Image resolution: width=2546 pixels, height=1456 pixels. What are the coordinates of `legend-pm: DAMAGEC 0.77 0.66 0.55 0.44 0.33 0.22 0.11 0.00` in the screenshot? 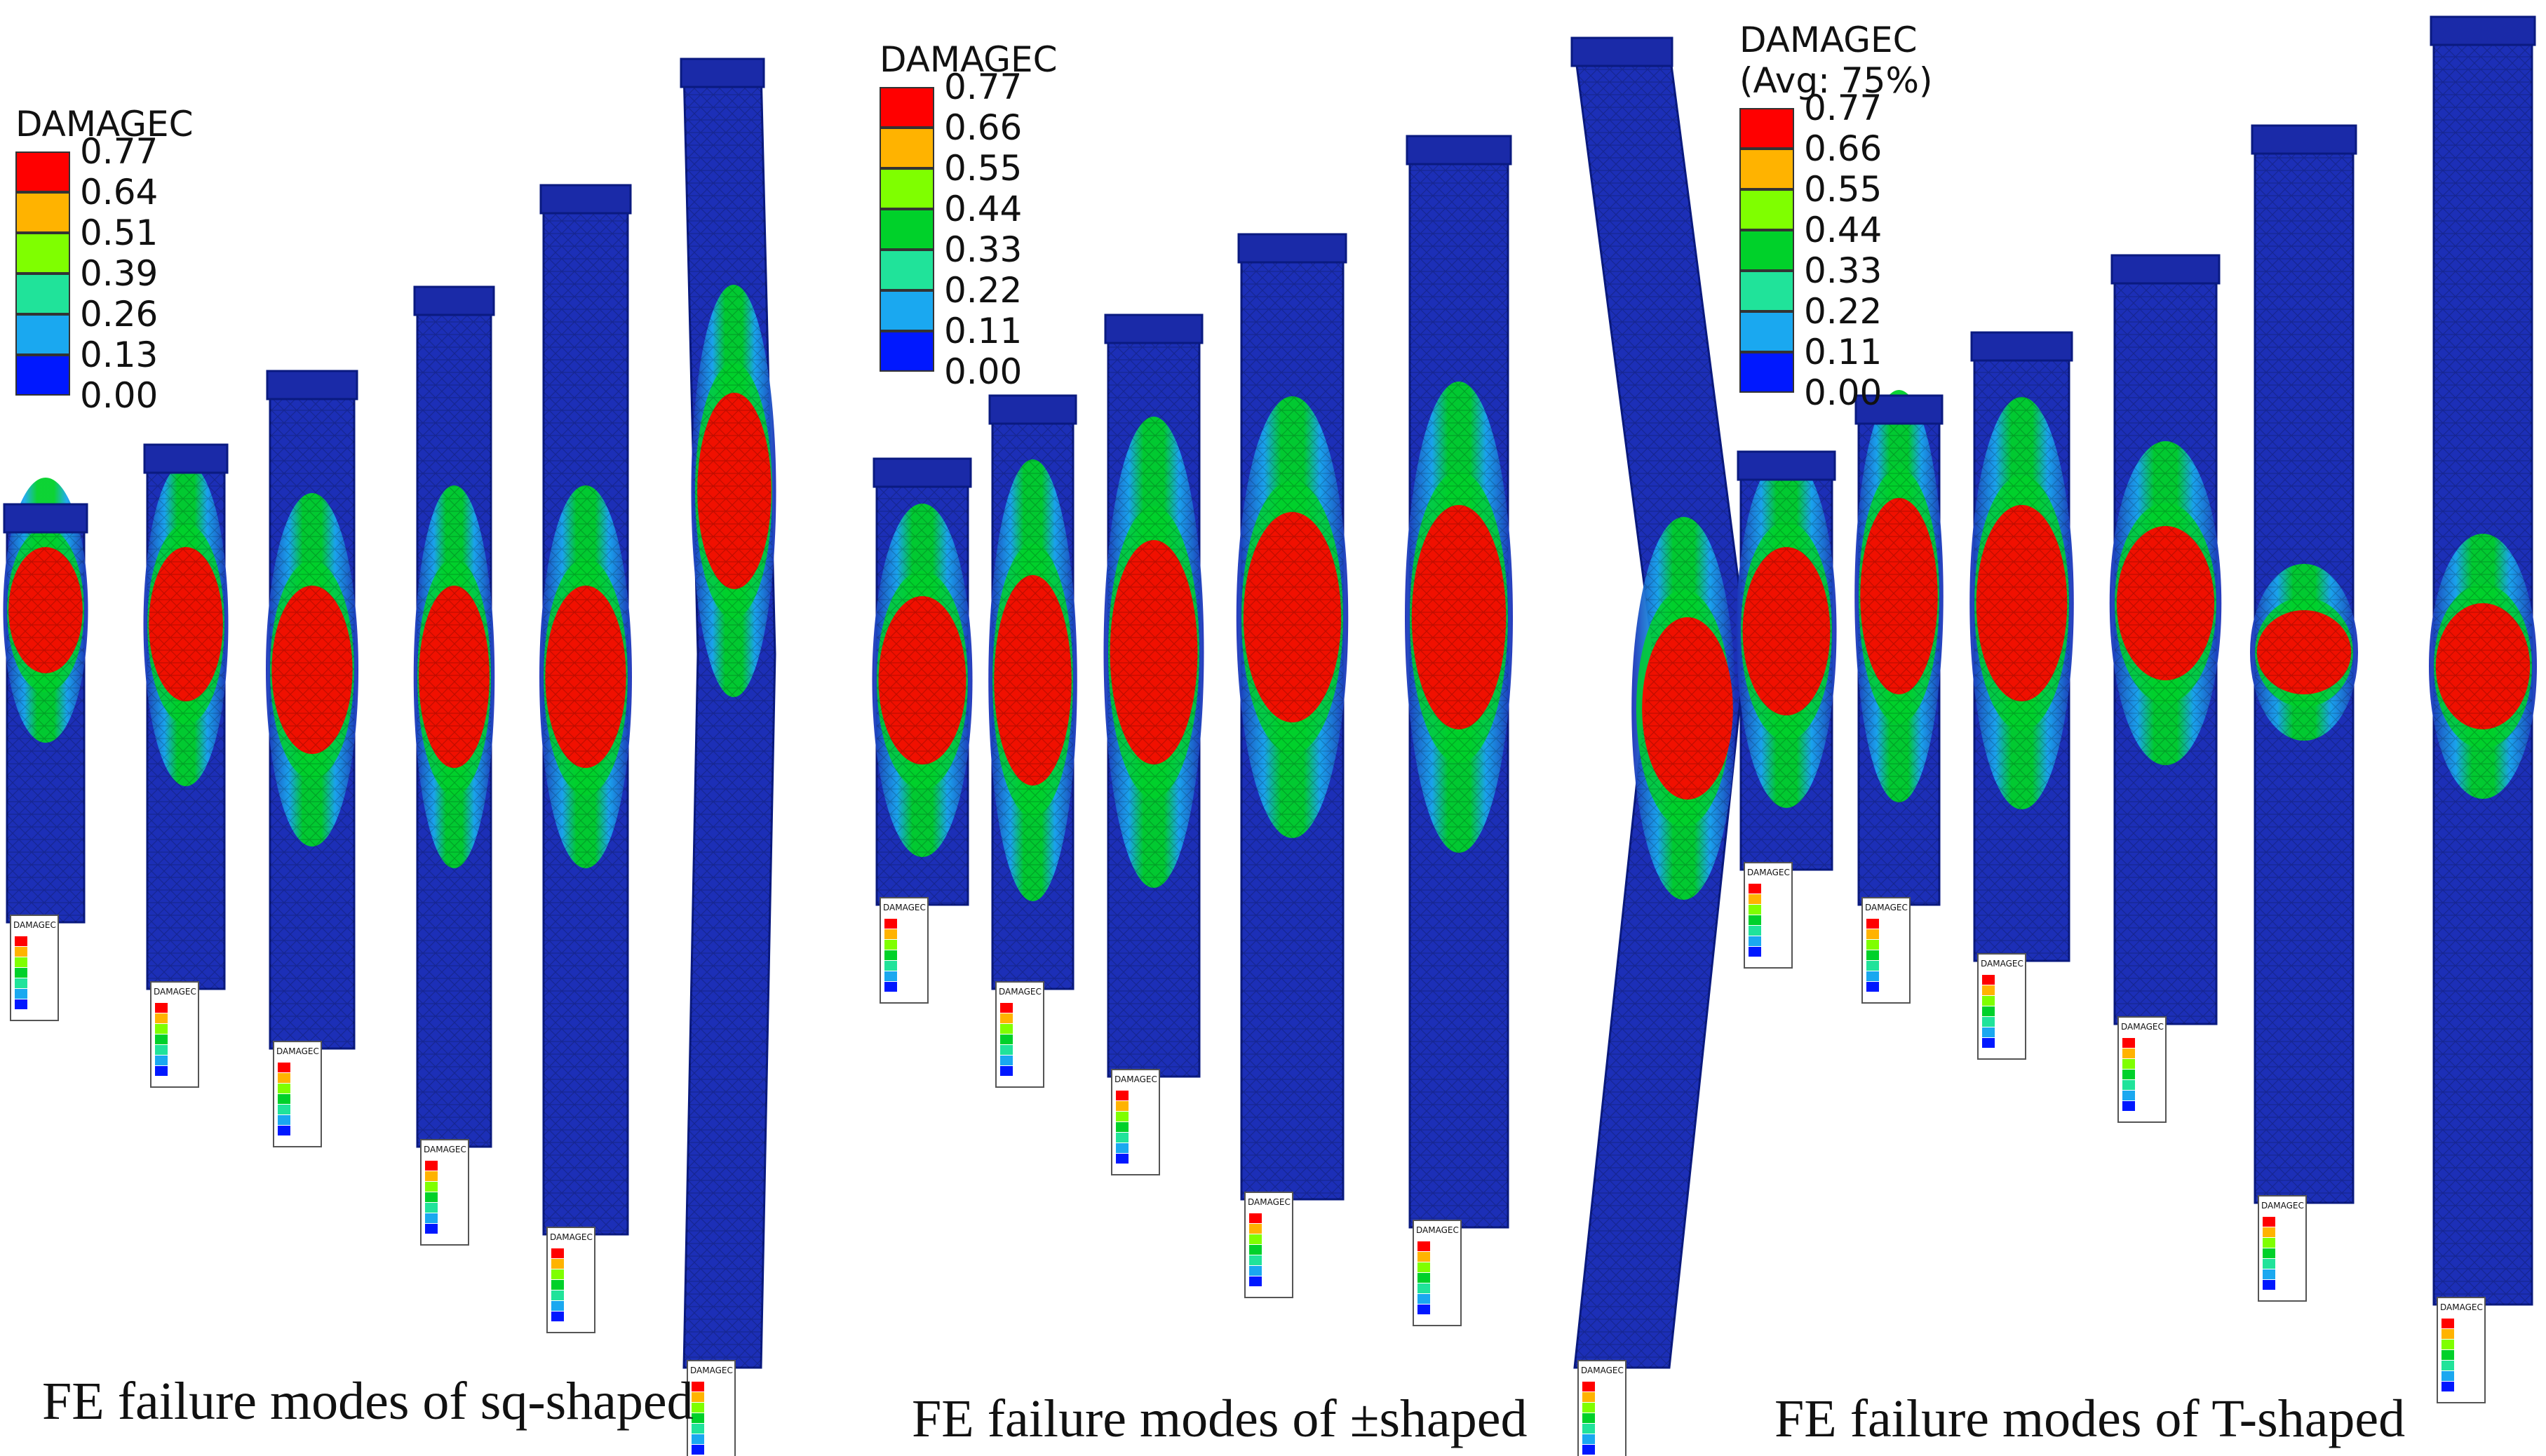 It's located at (969, 215).